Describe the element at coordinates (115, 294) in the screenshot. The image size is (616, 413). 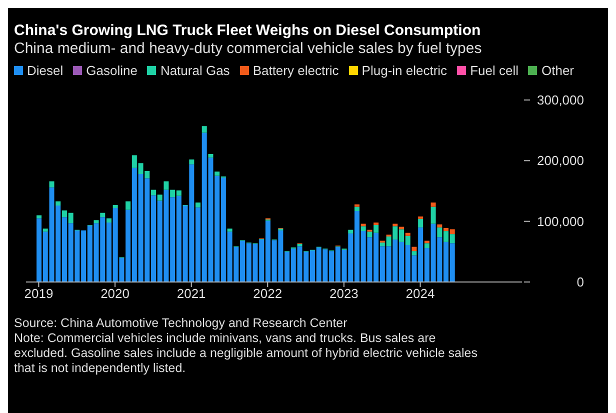
I see `x-tick-label: 2020` at that location.